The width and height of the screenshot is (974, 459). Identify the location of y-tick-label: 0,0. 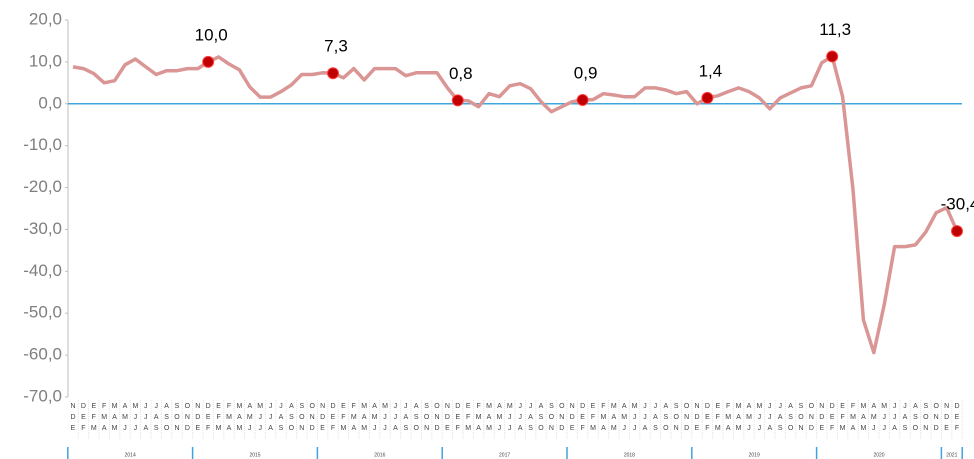
(50, 102).